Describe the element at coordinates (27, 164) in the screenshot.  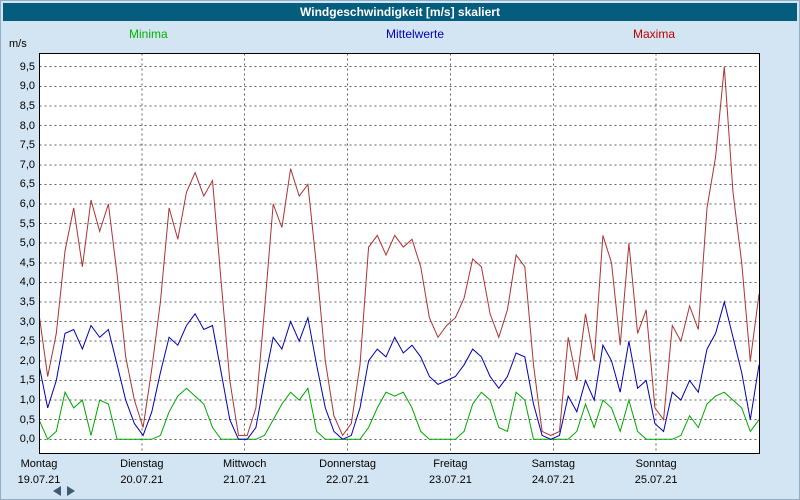
I see `y-tick-label: 7,0` at that location.